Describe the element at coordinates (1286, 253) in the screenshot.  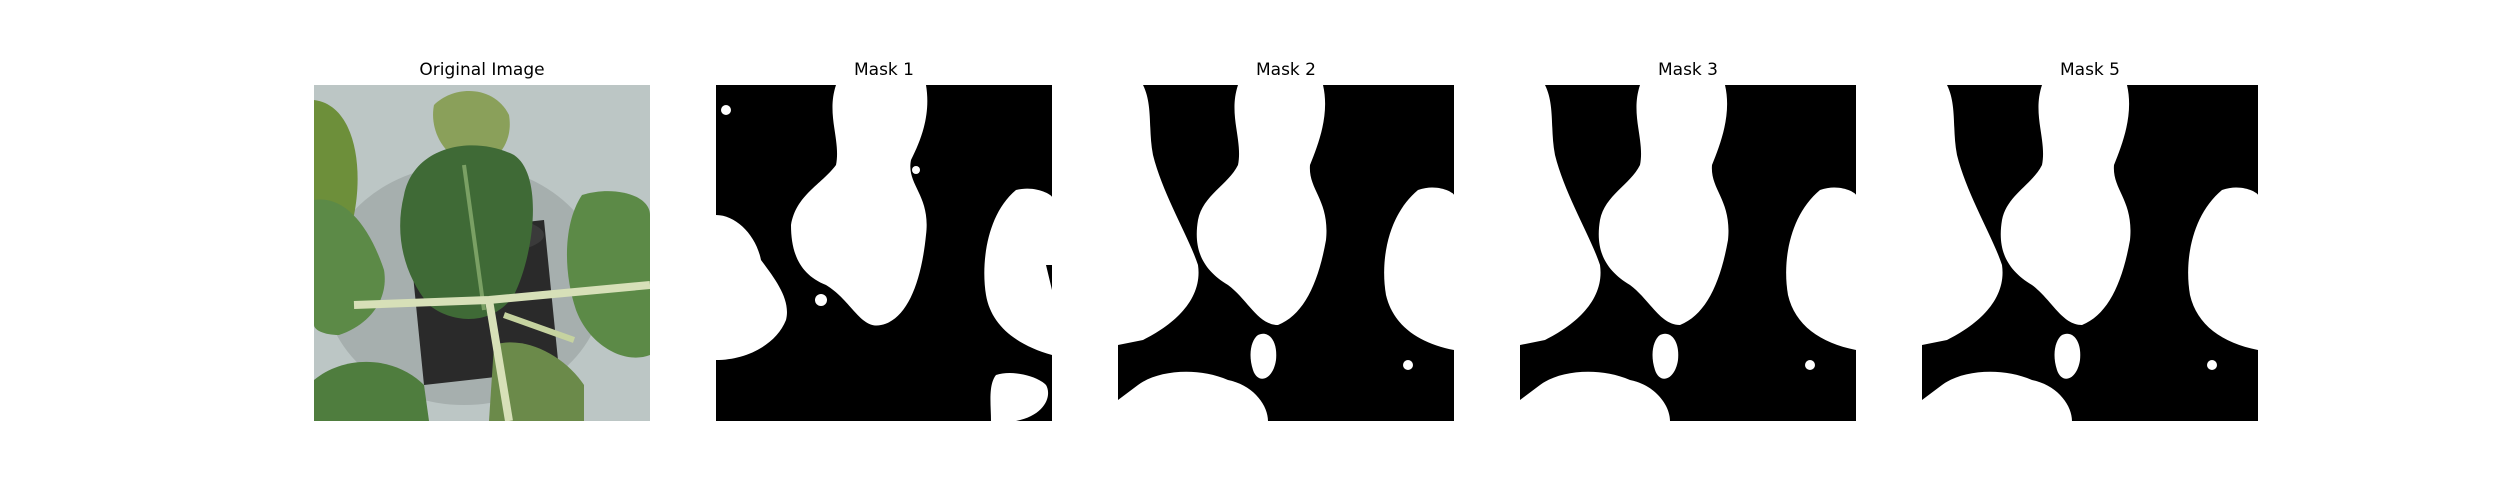
I see `mask-2-image` at that location.